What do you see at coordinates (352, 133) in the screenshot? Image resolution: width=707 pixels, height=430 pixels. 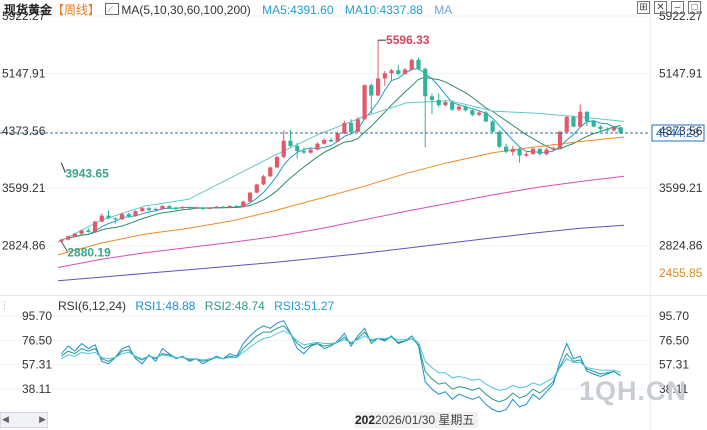 I see `current-price-line: 4344.28` at bounding box center [352, 133].